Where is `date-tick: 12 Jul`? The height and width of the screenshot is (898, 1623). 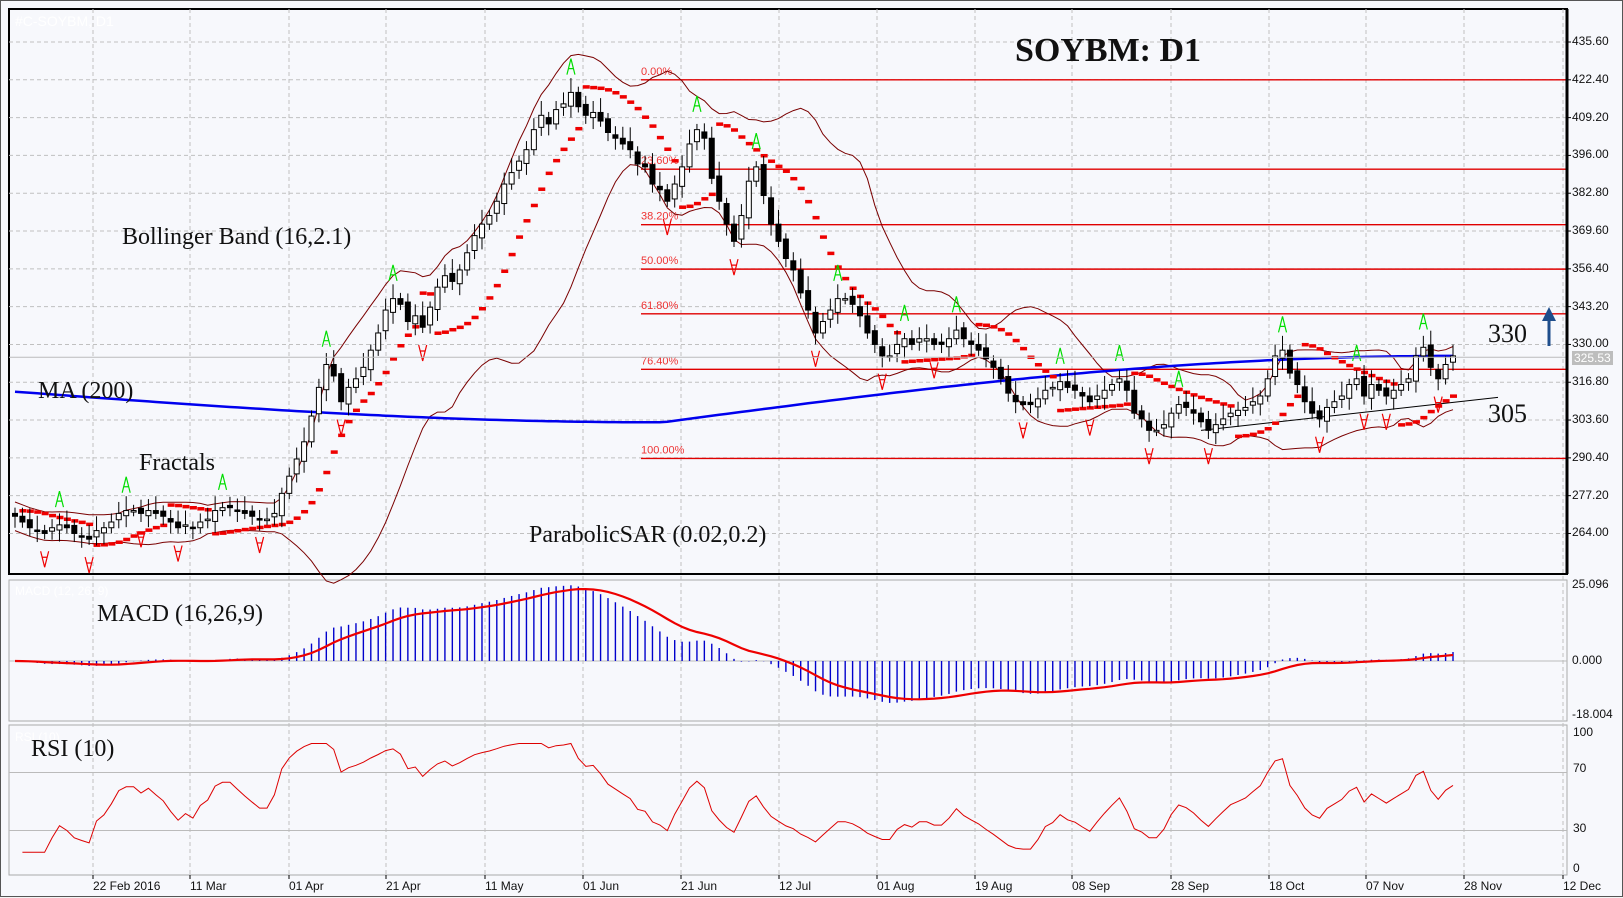 date-tick: 12 Jul is located at coordinates (795, 886).